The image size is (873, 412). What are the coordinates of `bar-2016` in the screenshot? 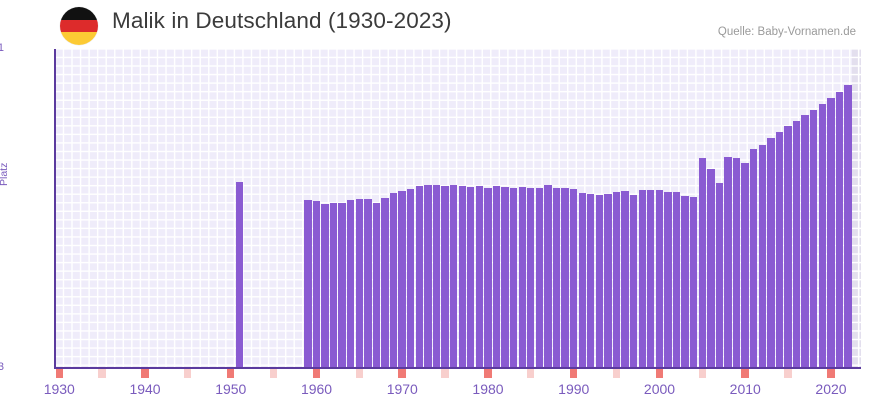 It's located at (796, 243).